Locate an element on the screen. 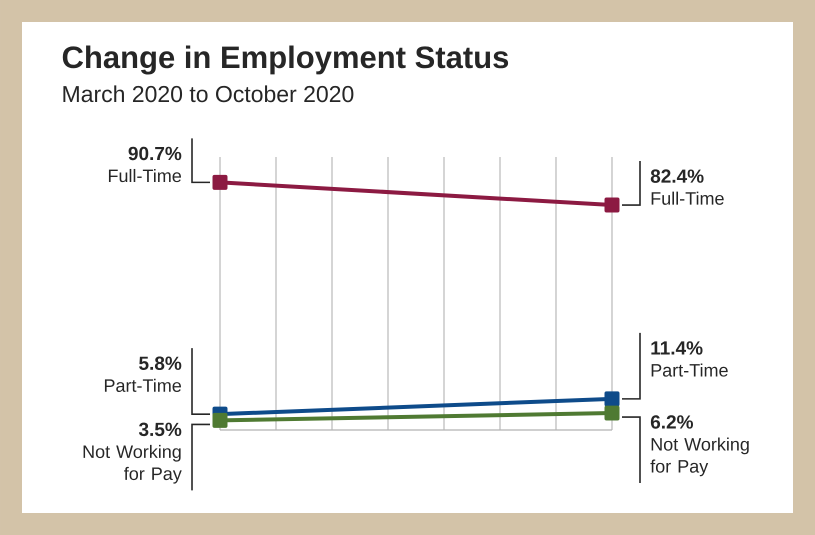 The width and height of the screenshot is (815, 535). series-label: Full-Time is located at coordinates (144, 175).